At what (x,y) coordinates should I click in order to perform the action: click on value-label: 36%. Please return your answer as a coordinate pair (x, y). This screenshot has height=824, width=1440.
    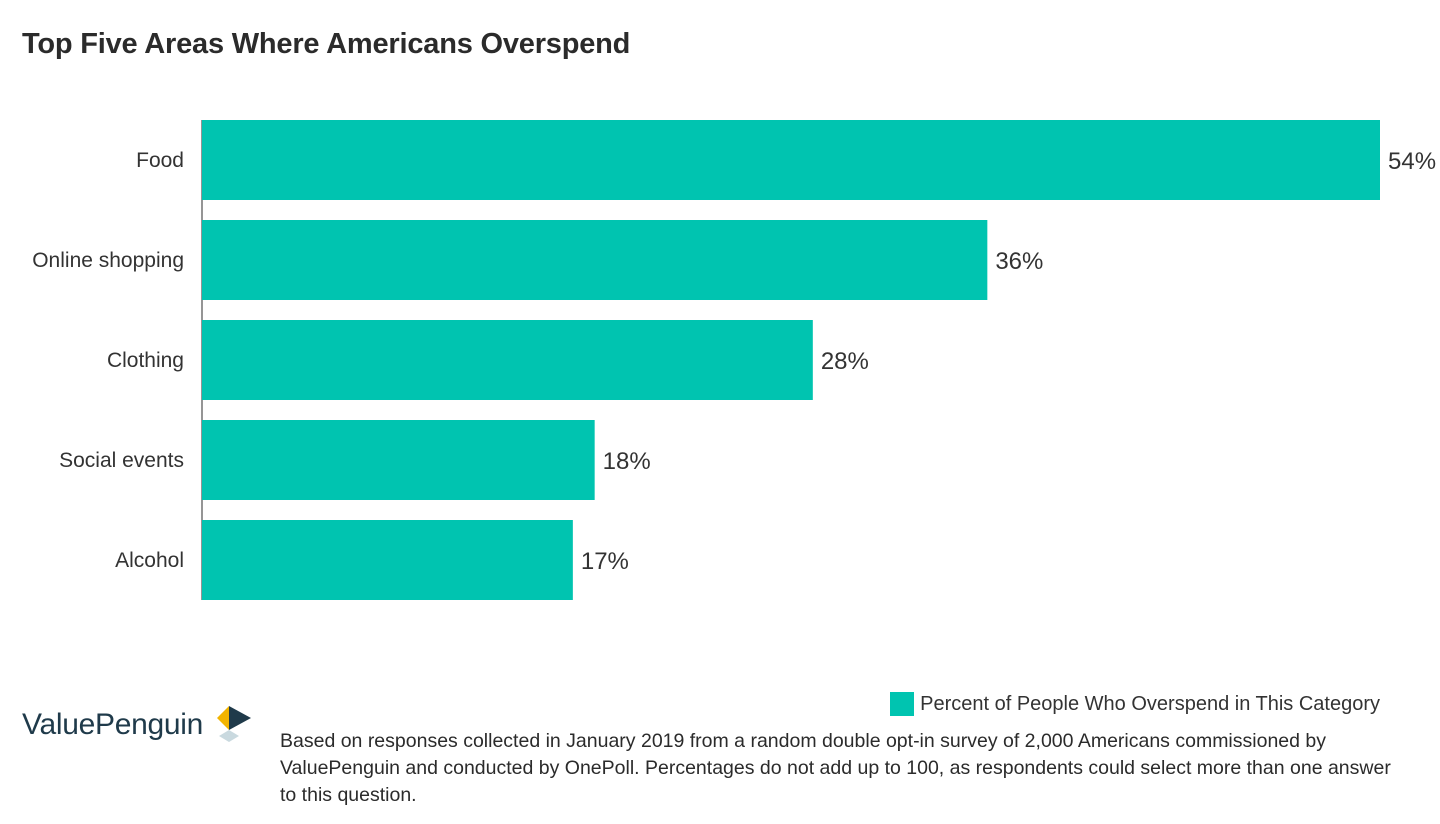
    Looking at the image, I should click on (1019, 261).